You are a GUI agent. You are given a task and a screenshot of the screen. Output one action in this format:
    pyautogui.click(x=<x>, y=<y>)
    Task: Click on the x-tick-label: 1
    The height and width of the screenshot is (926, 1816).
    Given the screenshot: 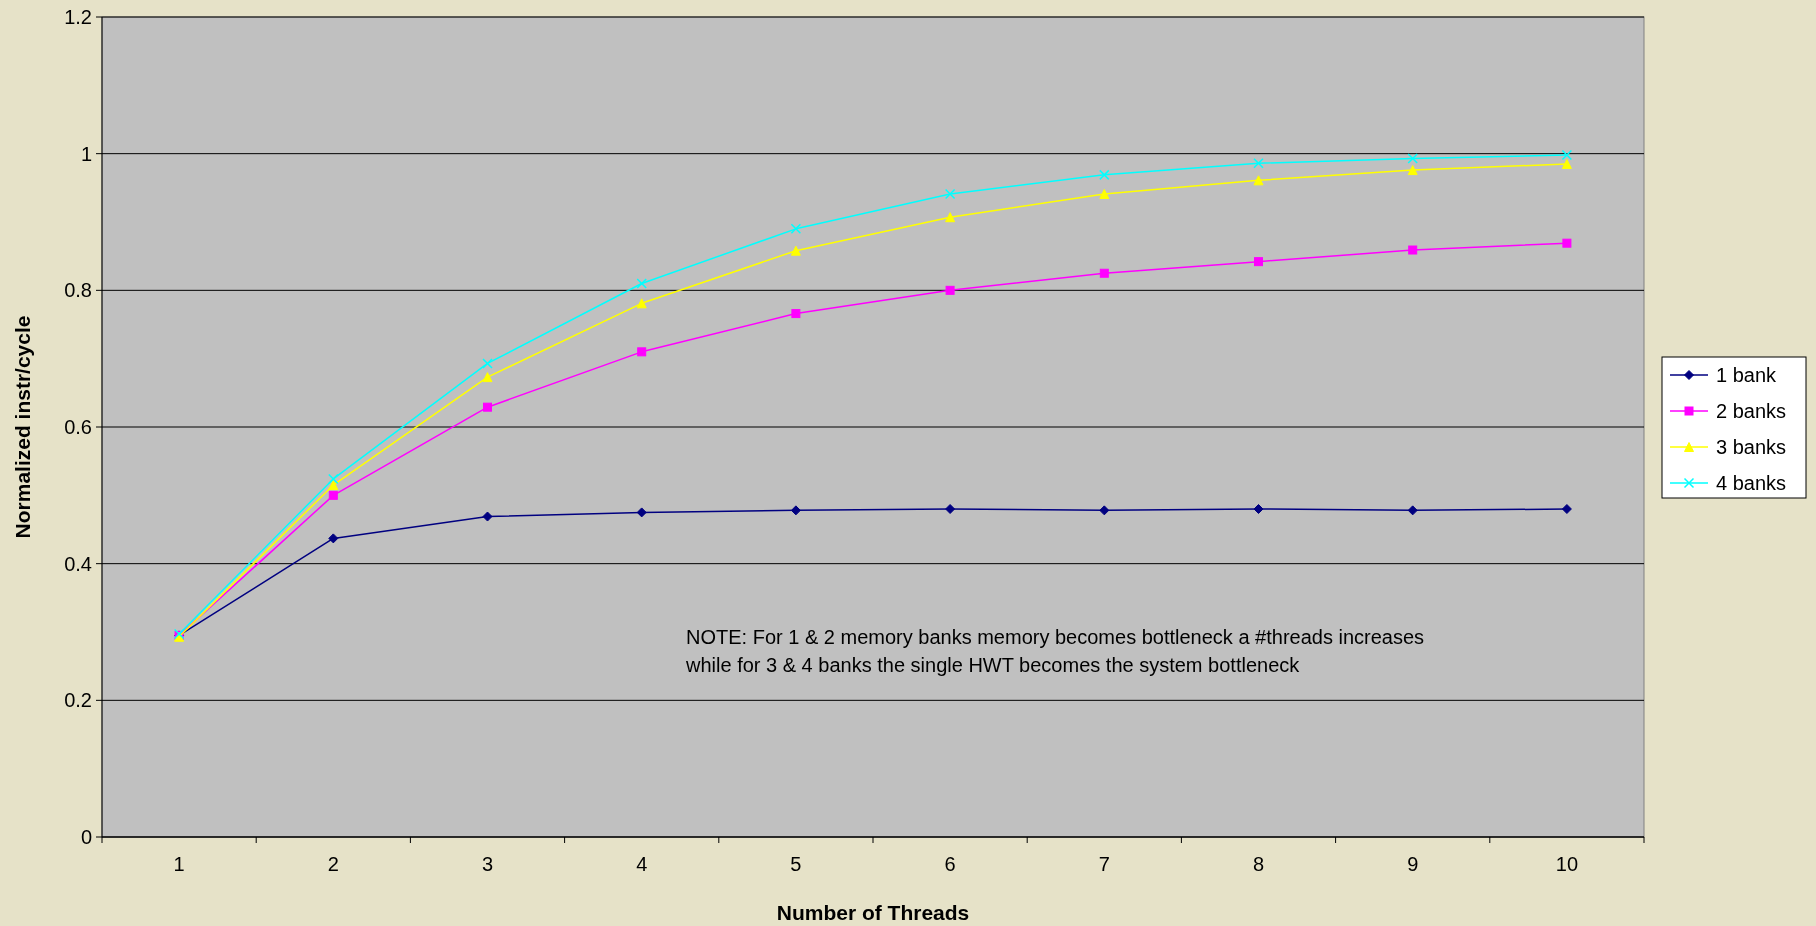 What is the action you would take?
    pyautogui.click(x=179, y=864)
    